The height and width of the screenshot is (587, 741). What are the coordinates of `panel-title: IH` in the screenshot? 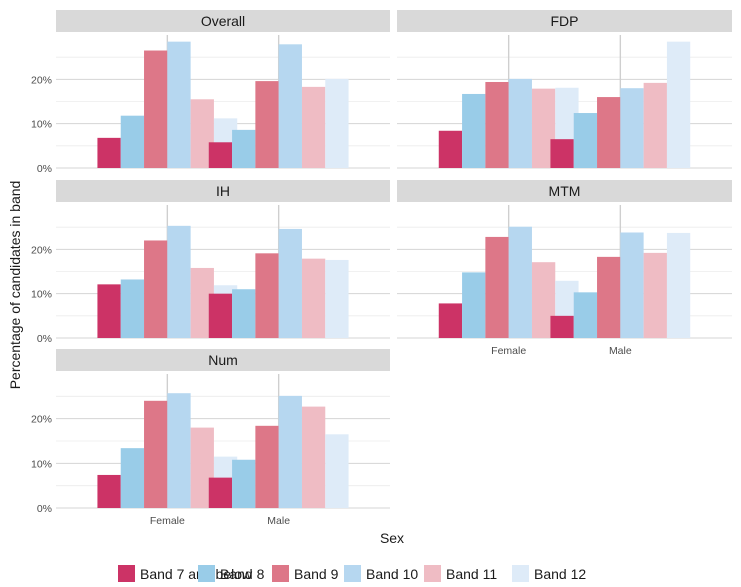 It's located at (223, 191).